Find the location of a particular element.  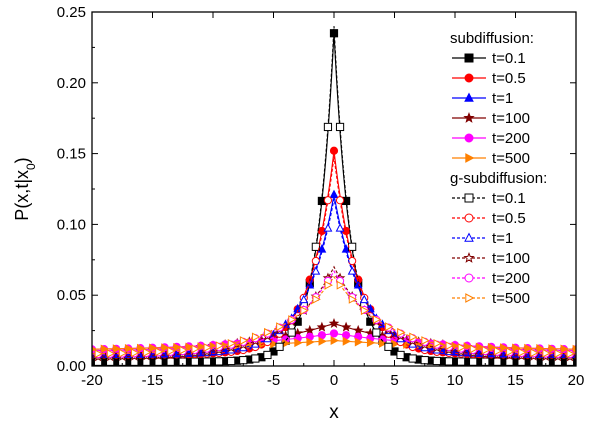

x-tick-label: 5 is located at coordinates (394, 380).